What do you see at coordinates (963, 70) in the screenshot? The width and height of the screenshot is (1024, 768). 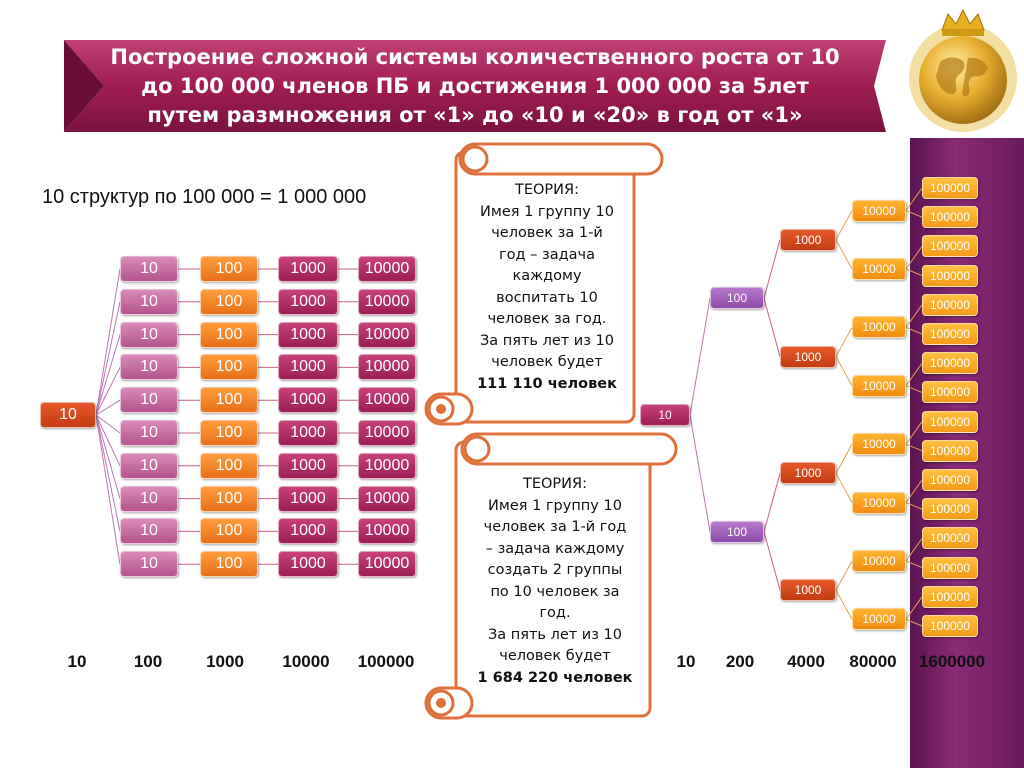 I see `gold-globe-crown-icon` at bounding box center [963, 70].